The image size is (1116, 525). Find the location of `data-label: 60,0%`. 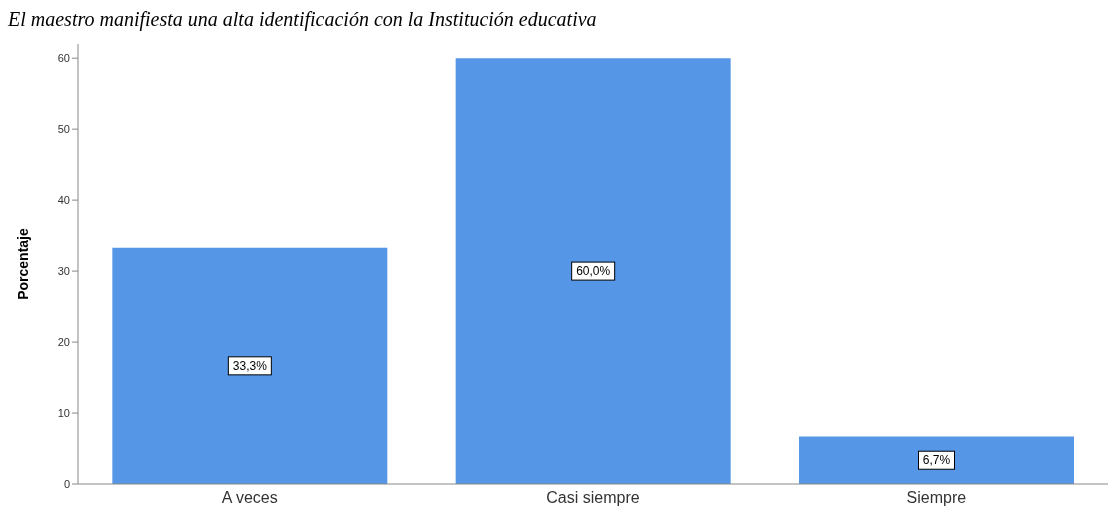

data-label: 60,0% is located at coordinates (593, 271).